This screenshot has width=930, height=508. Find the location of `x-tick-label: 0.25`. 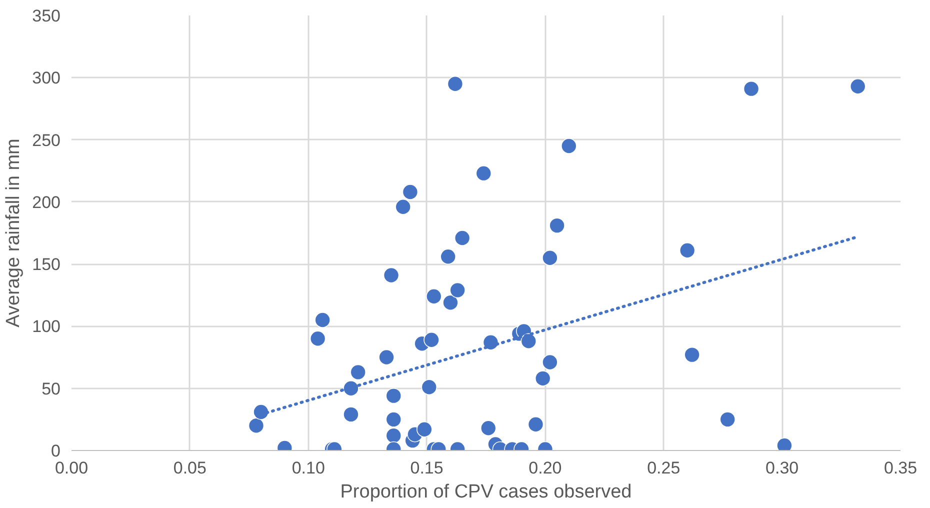

x-tick-label: 0.25 is located at coordinates (663, 468).